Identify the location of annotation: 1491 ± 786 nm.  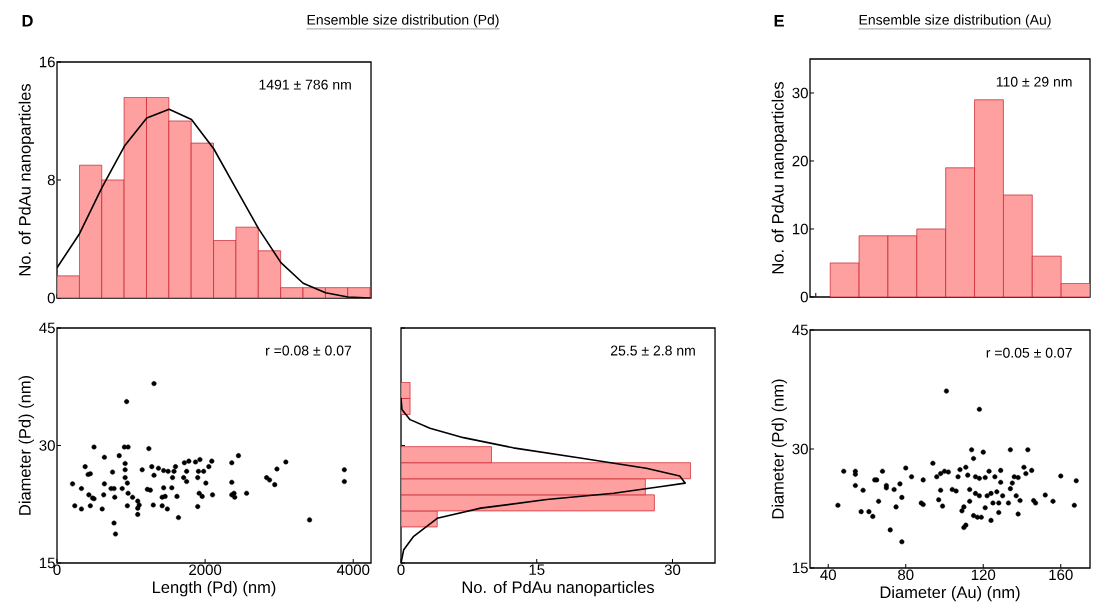
(305, 84).